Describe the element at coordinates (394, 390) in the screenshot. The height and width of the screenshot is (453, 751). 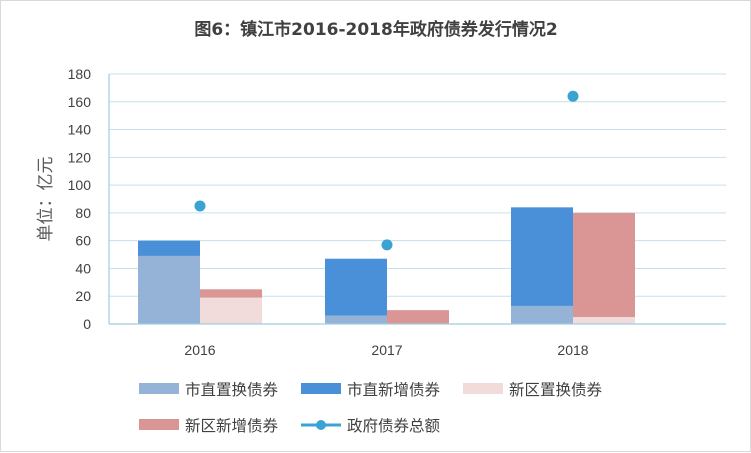
I see `legend-label: 市直新增债券` at that location.